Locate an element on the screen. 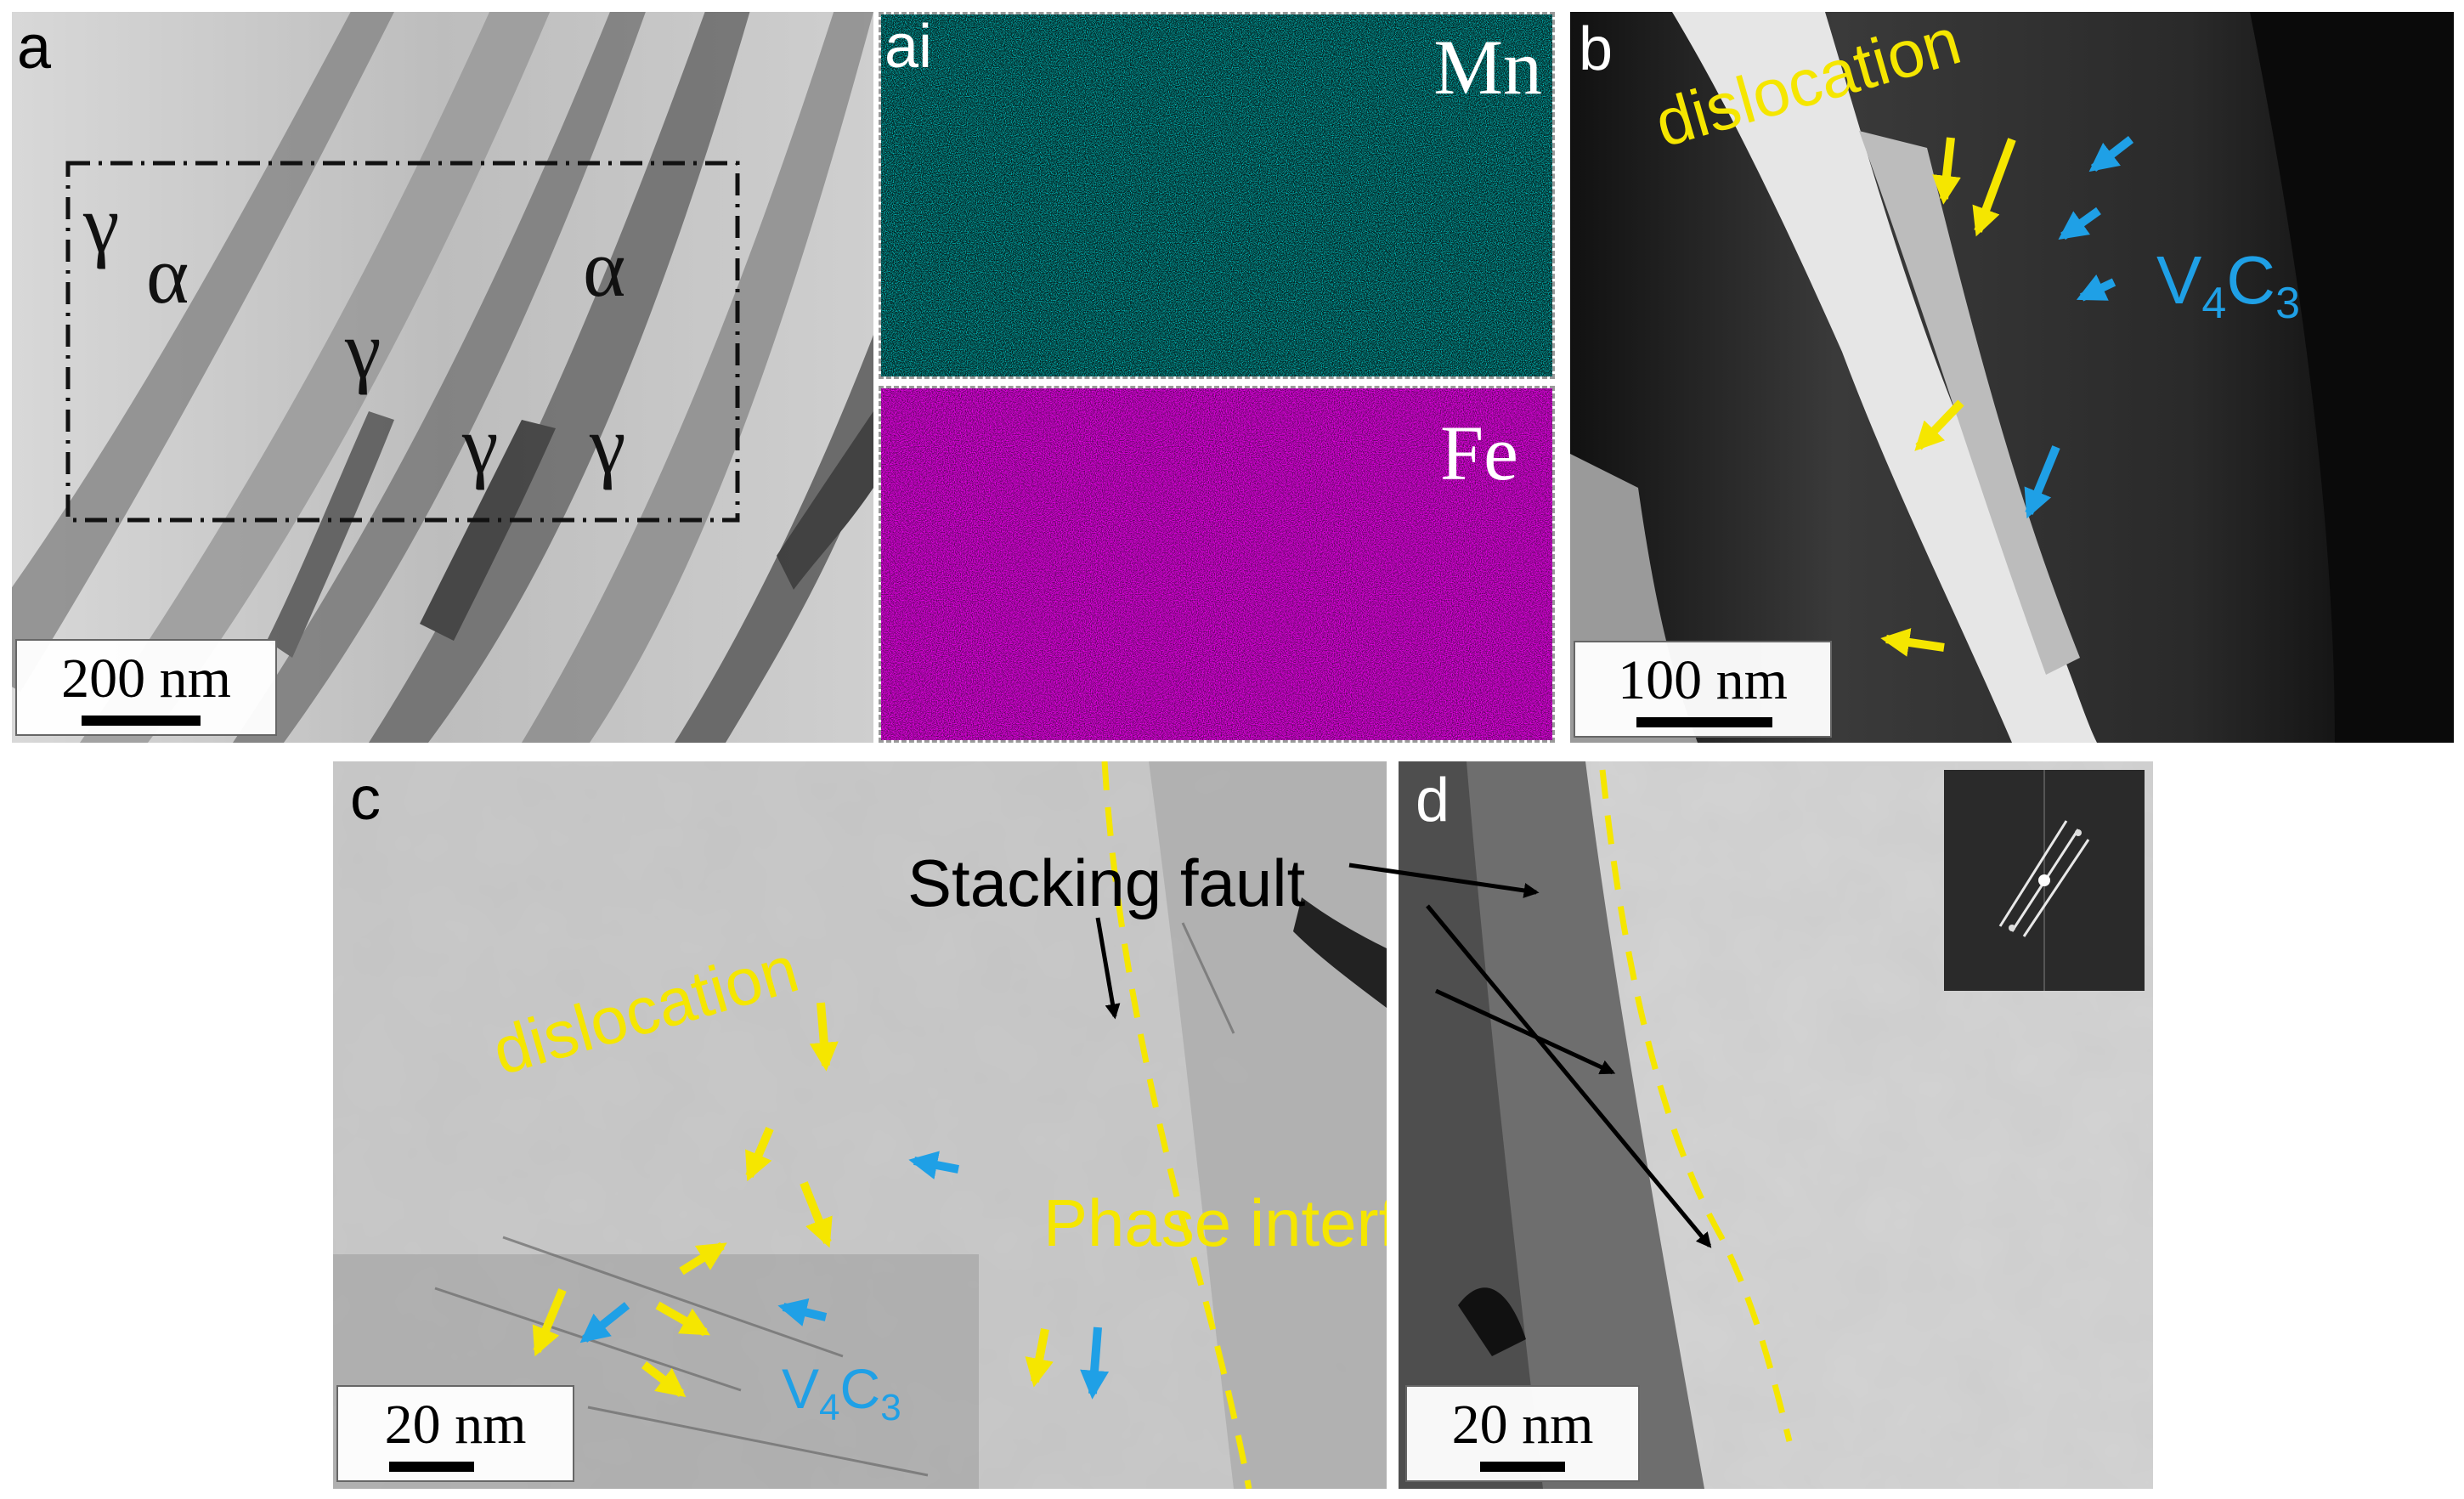  panel-d: d 20 nm is located at coordinates (1776, 1125).